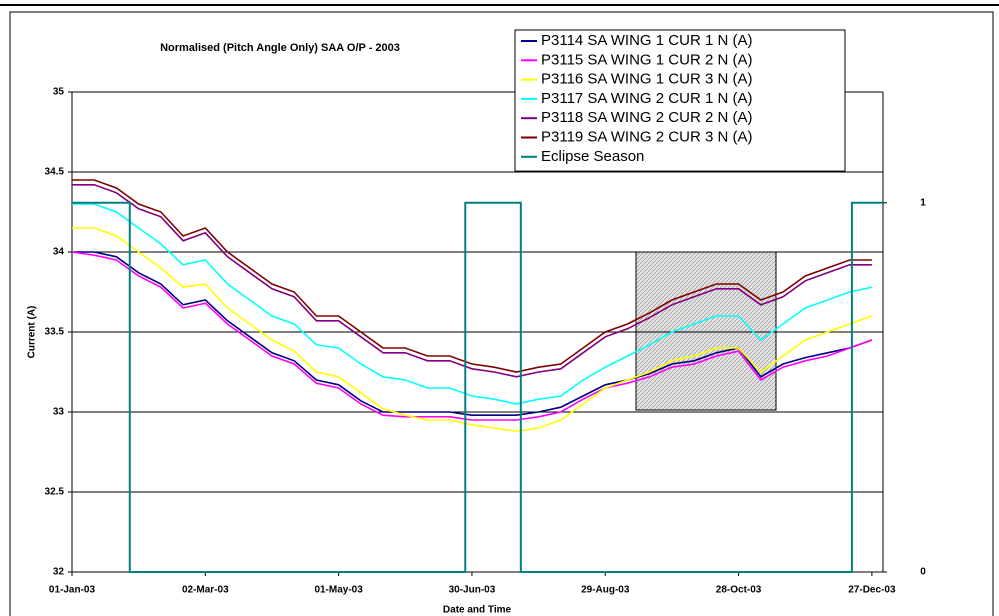 This screenshot has width=999, height=616. I want to click on legend-label: Eclipse Season, so click(592, 156).